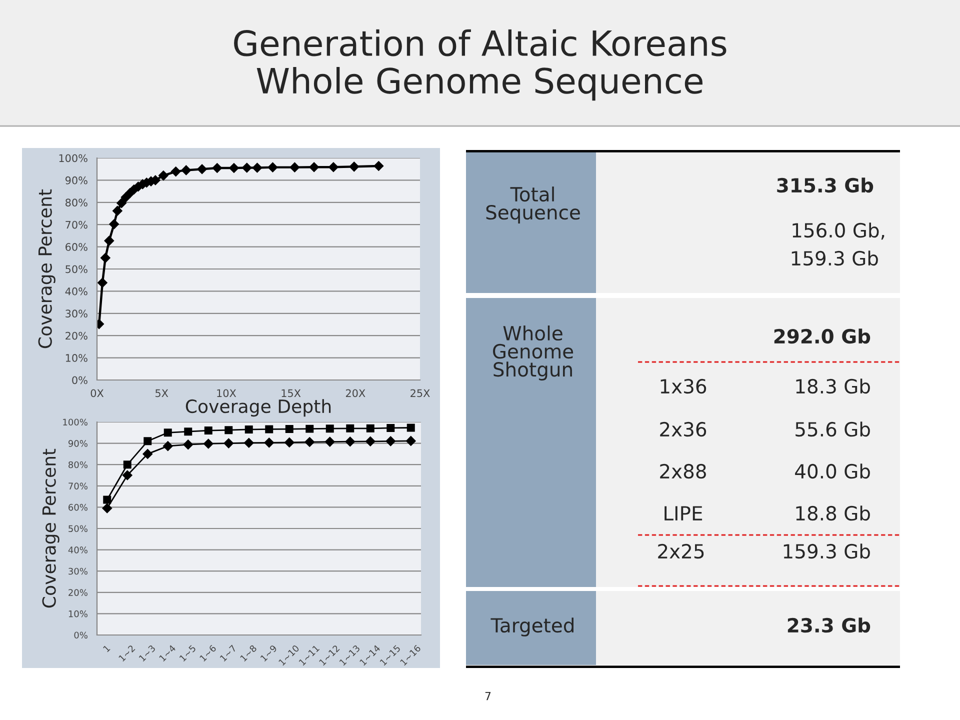  Describe the element at coordinates (106, 648) in the screenshot. I see `x-tick-label: 1` at that location.